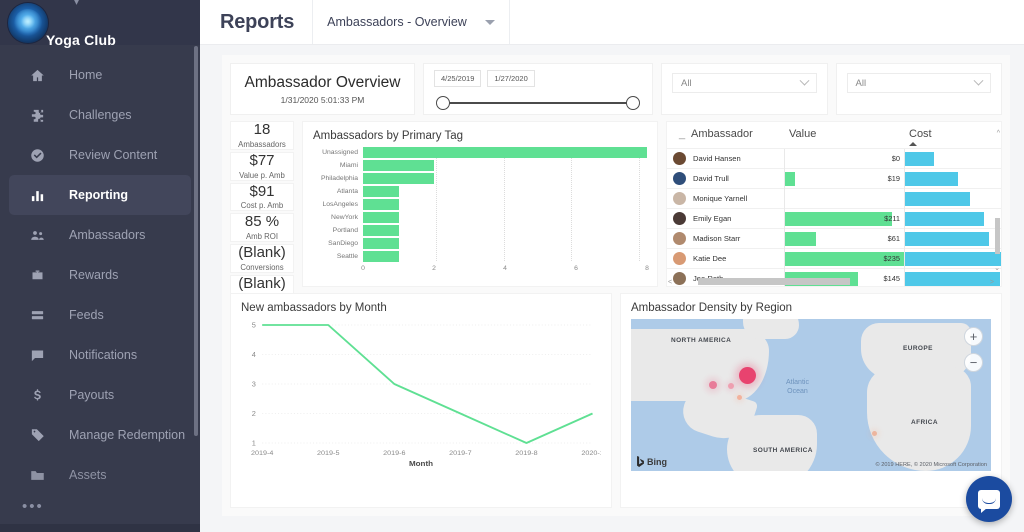 The height and width of the screenshot is (532, 1024). What do you see at coordinates (480, 243) in the screenshot?
I see `bar-chart-row: SanDiego` at bounding box center [480, 243].